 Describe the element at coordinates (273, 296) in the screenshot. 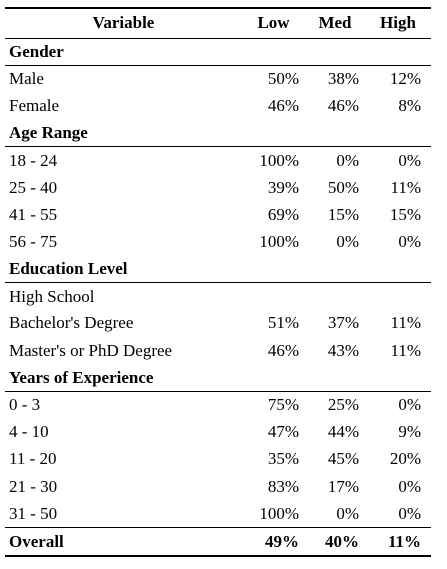

I see `low-cell` at that location.